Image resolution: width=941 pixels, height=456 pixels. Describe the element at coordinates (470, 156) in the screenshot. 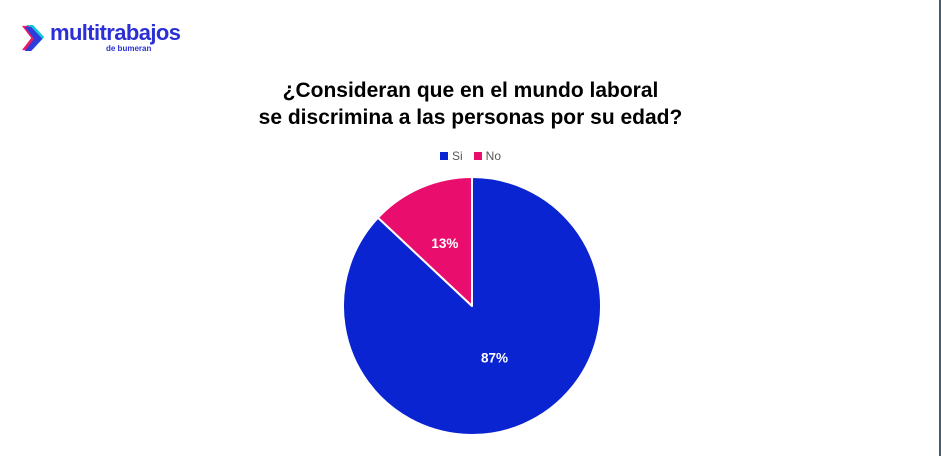

I see `chart-legend: Si No` at that location.